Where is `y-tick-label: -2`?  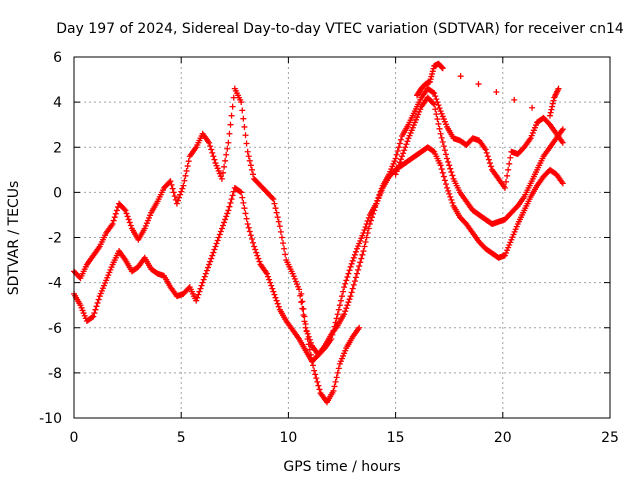 y-tick-label: -2 is located at coordinates (55, 239).